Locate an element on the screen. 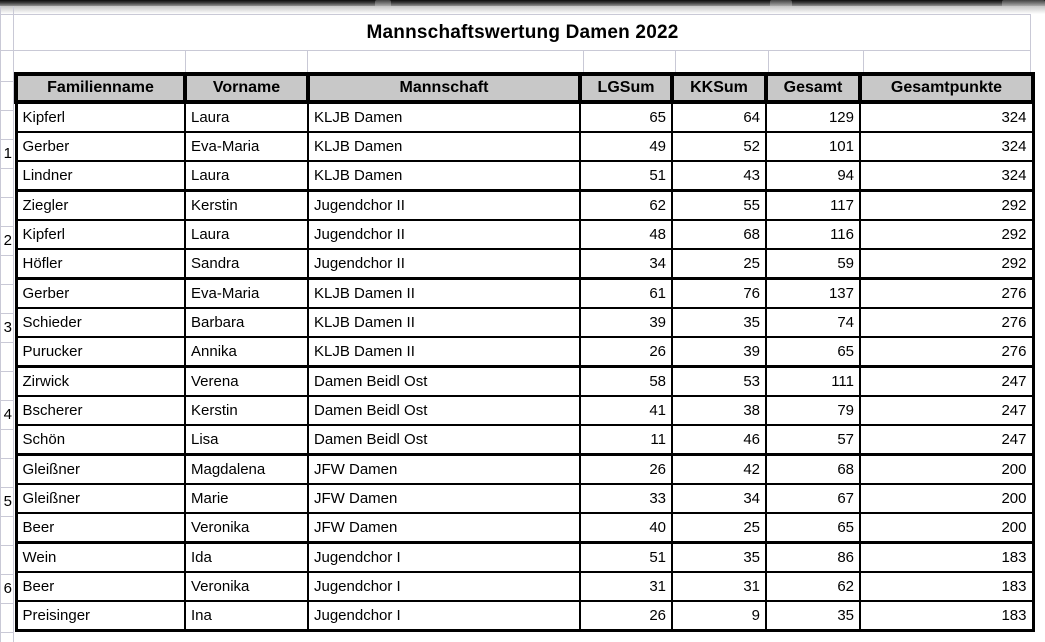 This screenshot has height=642, width=1045. cell-kksum: 76 is located at coordinates (719, 293).